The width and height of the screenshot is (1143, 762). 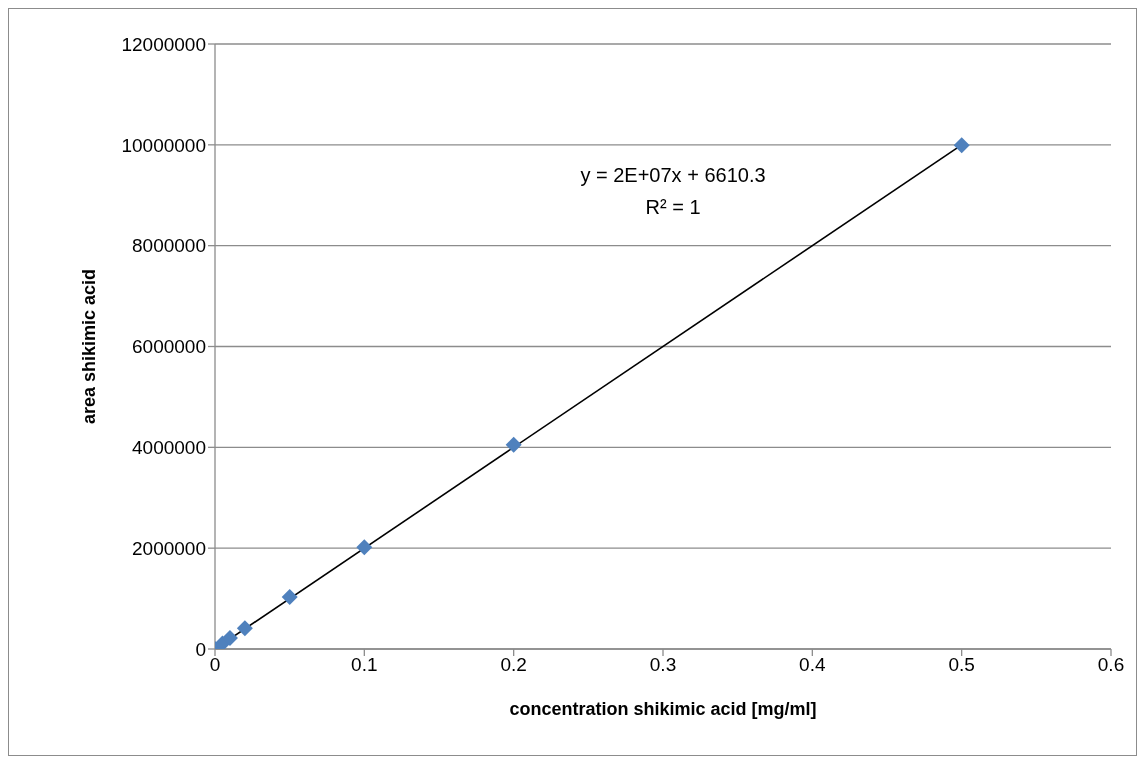 I want to click on x-tick-label: 0.1, so click(x=364, y=665).